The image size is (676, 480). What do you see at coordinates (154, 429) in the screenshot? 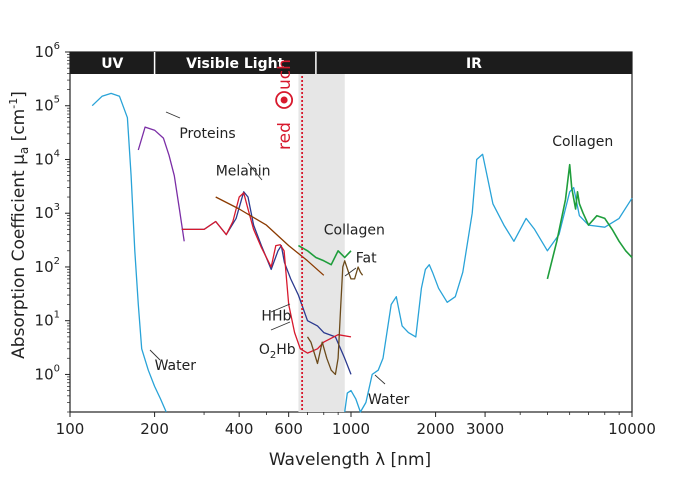
I see `x-tick-label: 200` at bounding box center [154, 429].